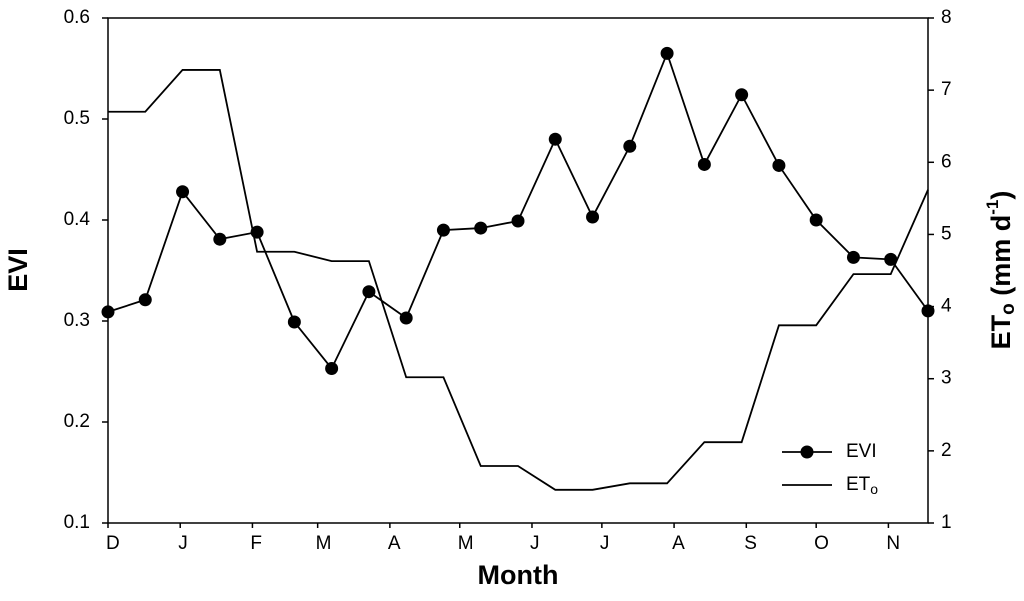 Image resolution: width=1024 pixels, height=601 pixels. Describe the element at coordinates (946, 450) in the screenshot. I see `y2-tick-label: 2` at that location.